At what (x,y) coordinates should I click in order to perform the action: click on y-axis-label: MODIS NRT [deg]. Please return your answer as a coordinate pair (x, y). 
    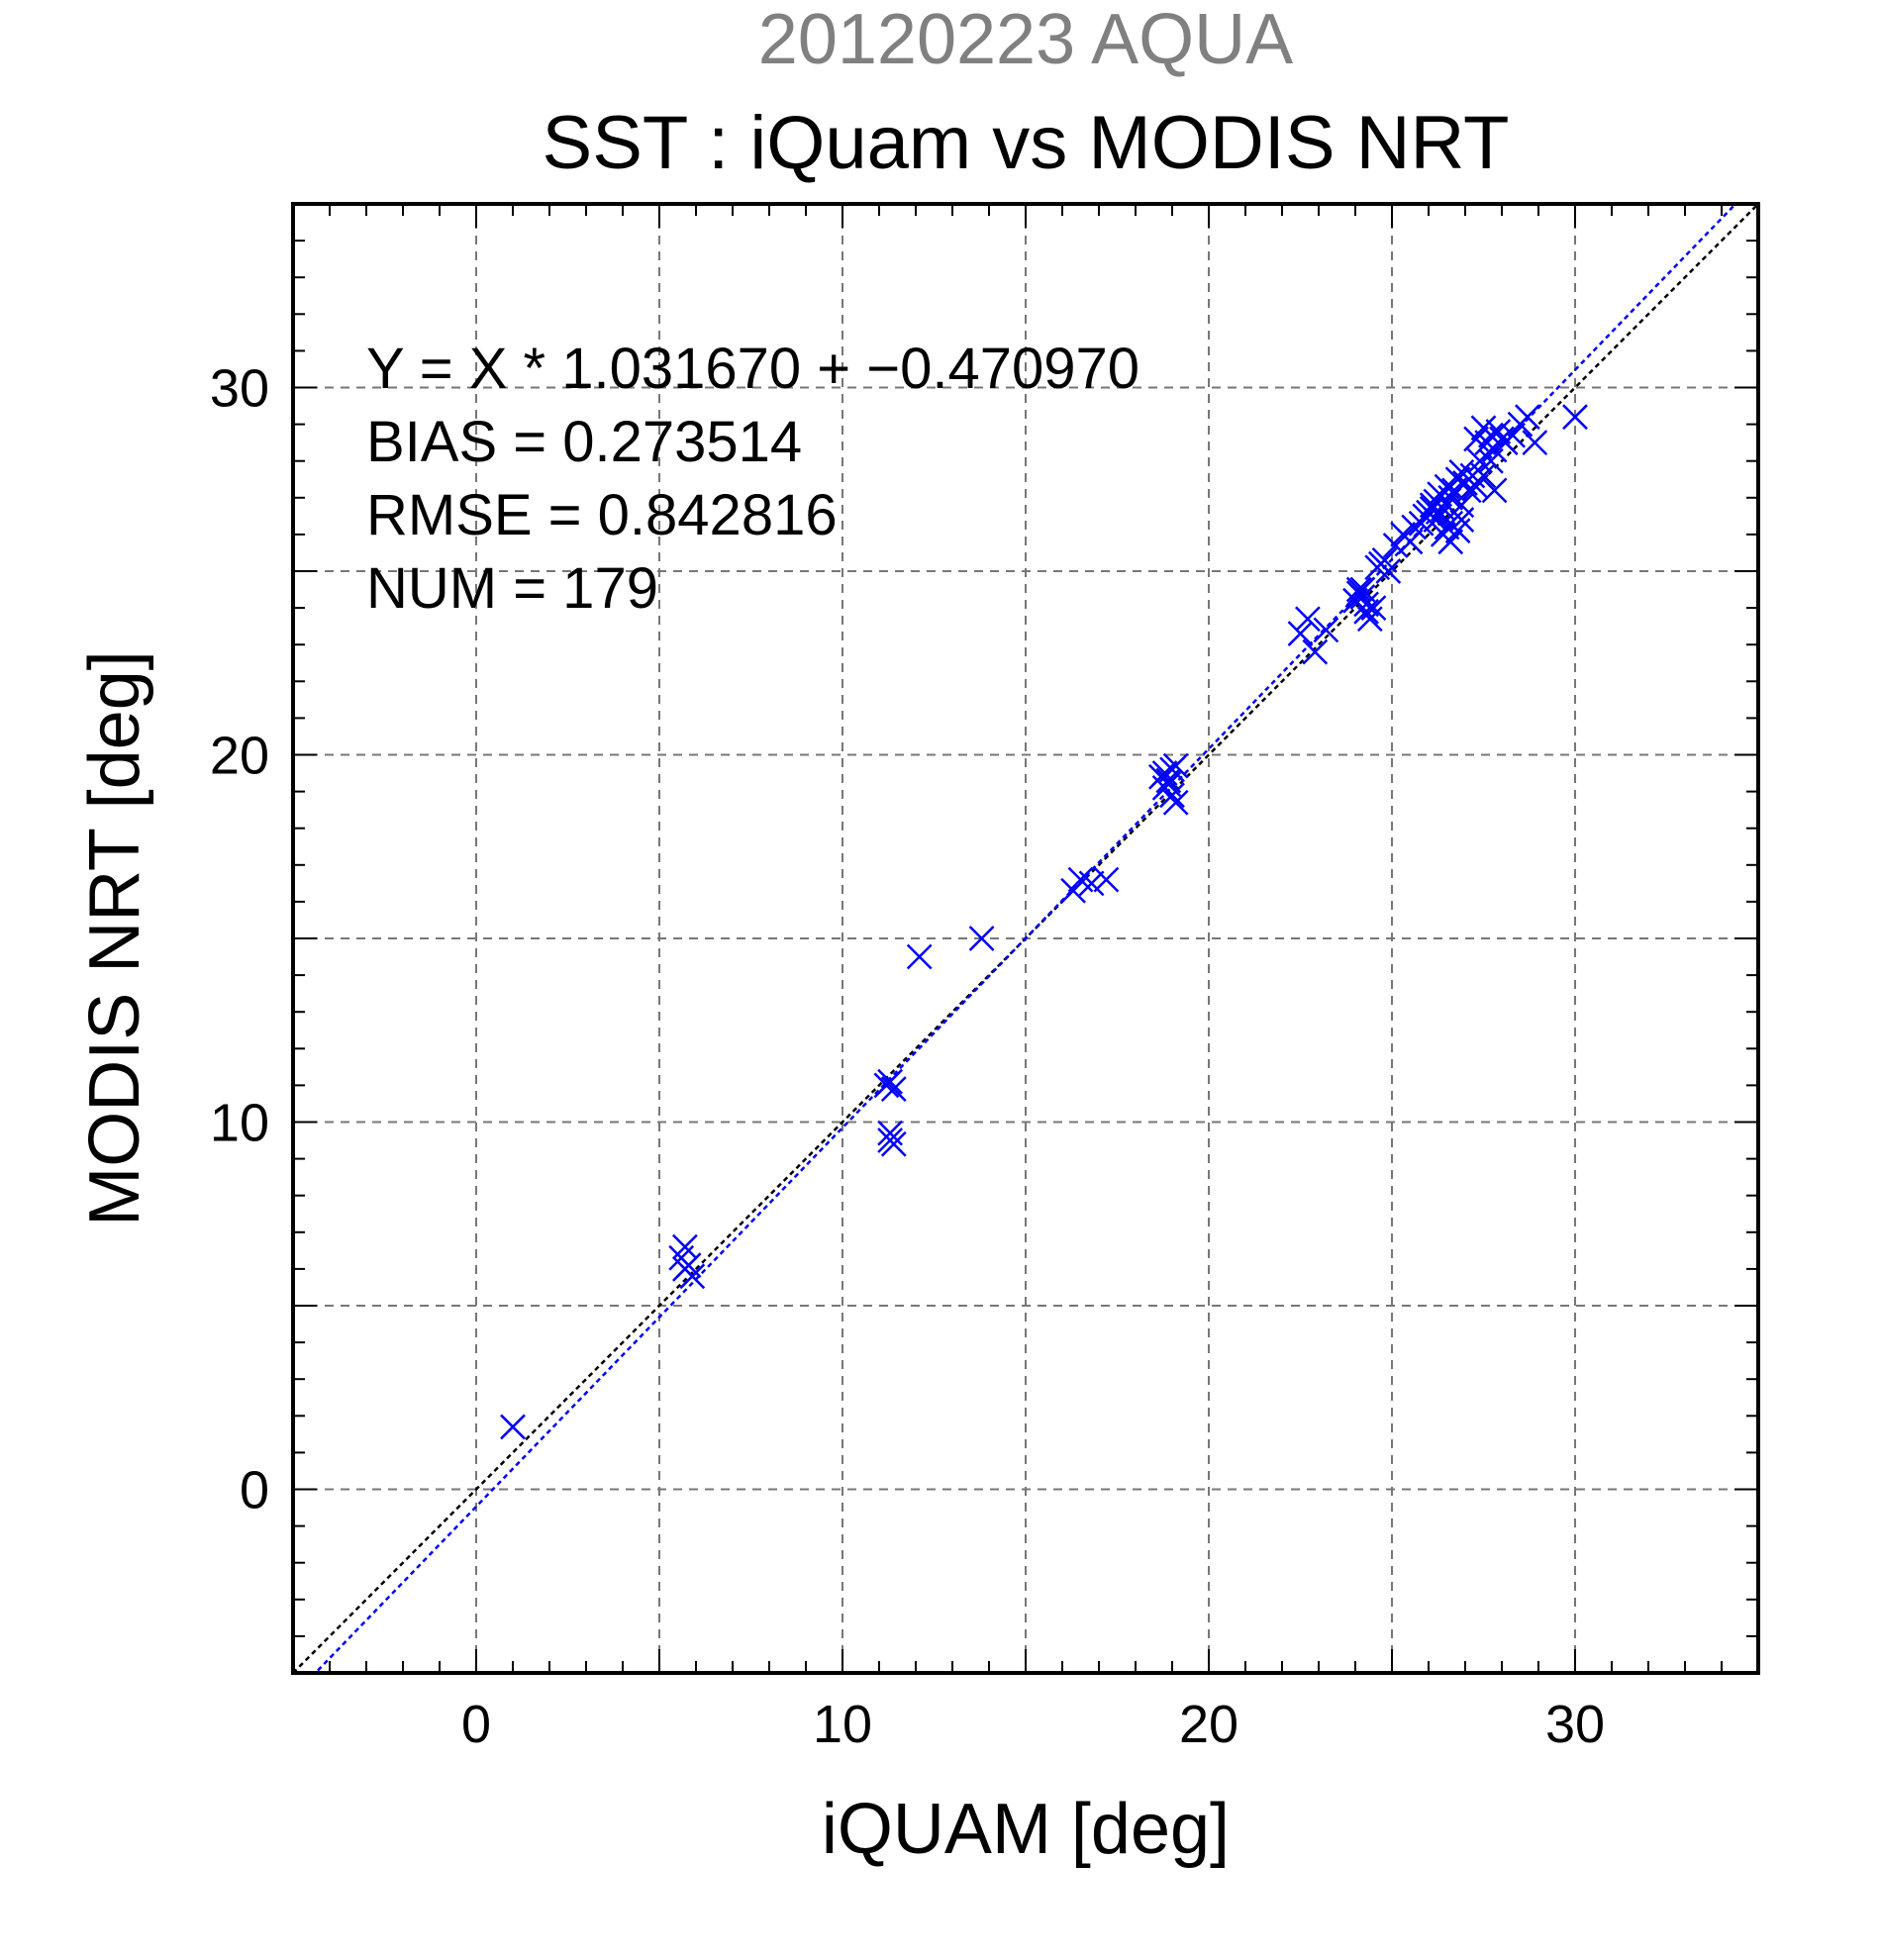
    Looking at the image, I should click on (114, 938).